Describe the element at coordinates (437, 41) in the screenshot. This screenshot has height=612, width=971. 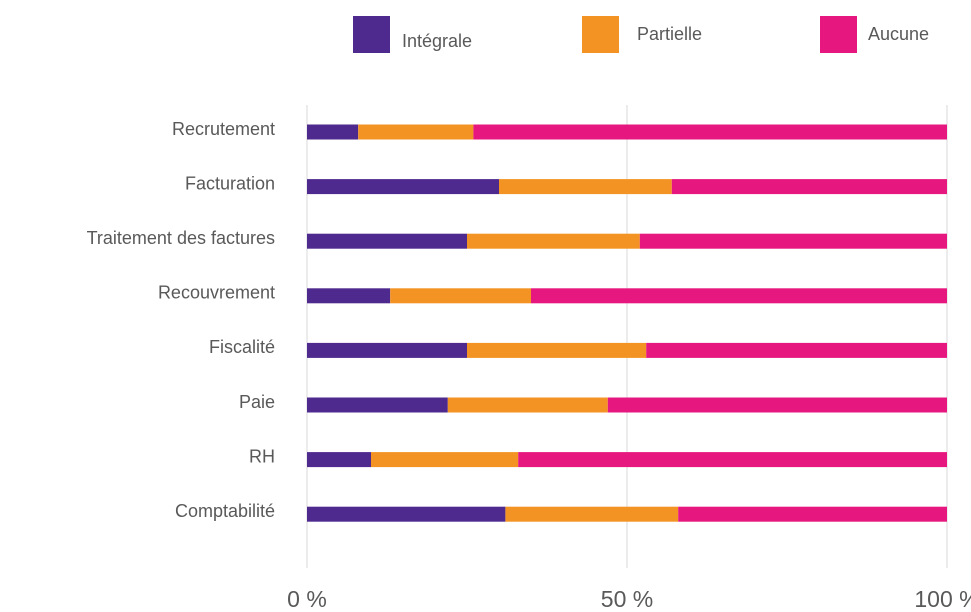
I see `legend-label: Intégrale` at that location.